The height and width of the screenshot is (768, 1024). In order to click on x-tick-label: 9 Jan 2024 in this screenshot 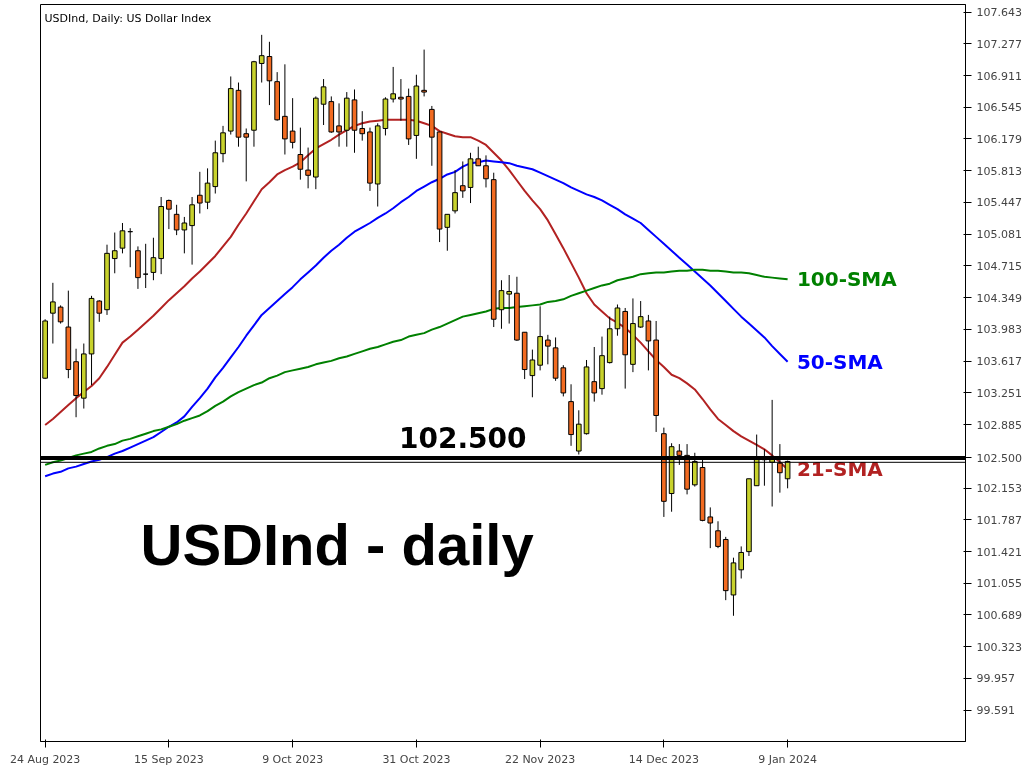, I will do `click(788, 759)`.